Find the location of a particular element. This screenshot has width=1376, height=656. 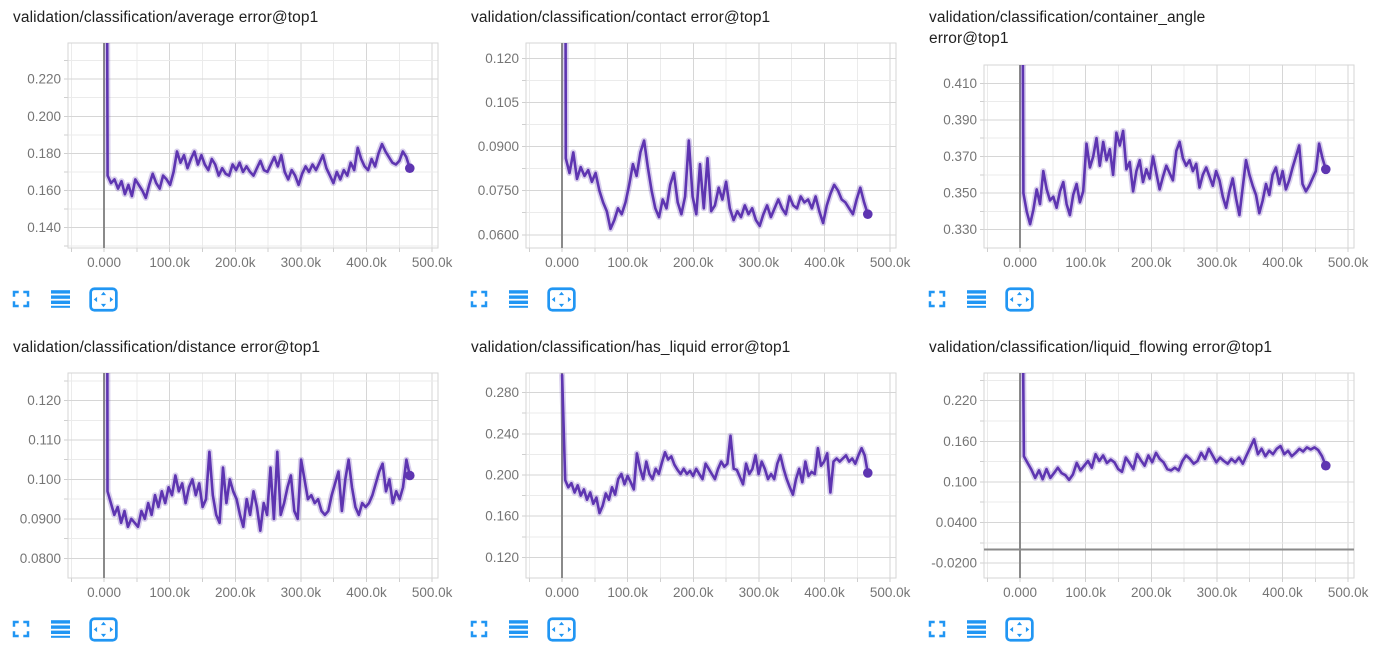

y-tick-label: 0.200 is located at coordinates (44, 116).